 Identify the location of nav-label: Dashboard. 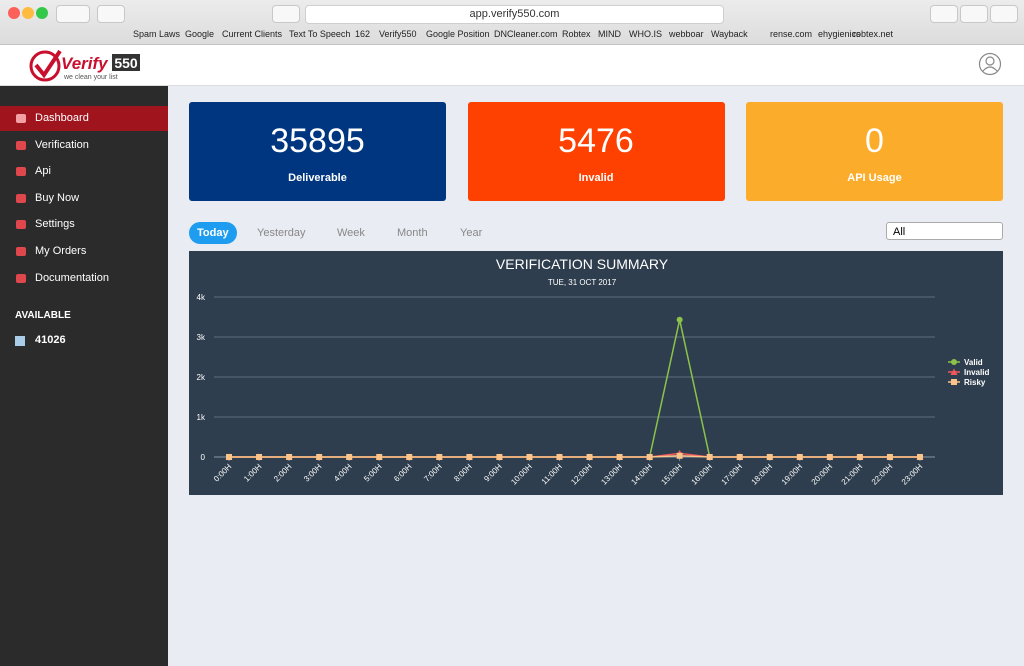
(62, 118).